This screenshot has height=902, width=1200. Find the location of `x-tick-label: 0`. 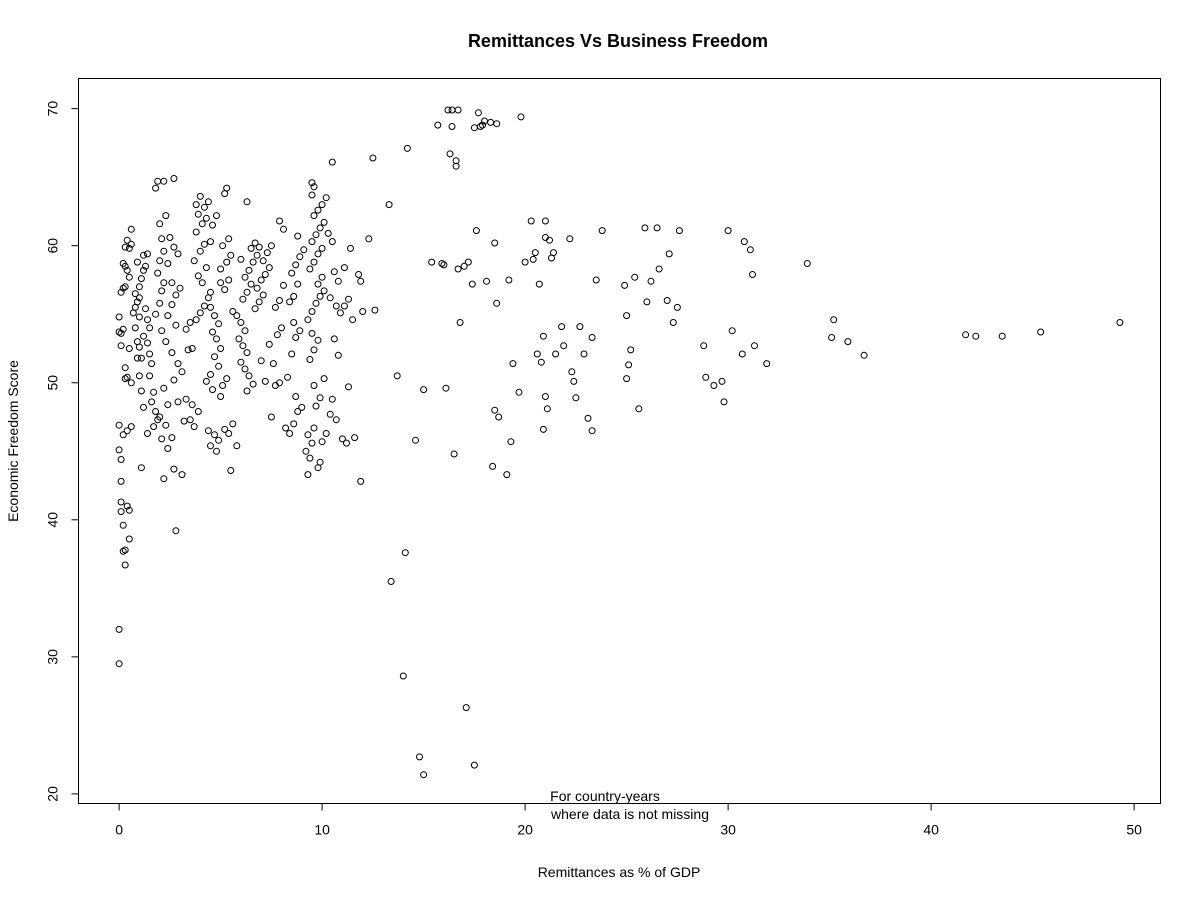

x-tick-label: 0 is located at coordinates (119, 830).